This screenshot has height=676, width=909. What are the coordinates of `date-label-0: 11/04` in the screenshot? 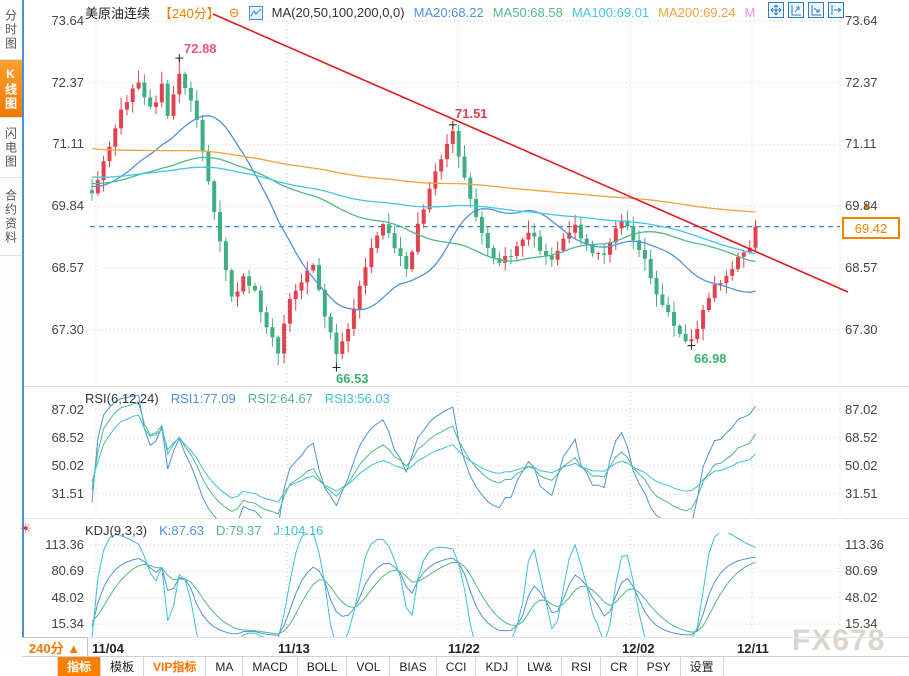 It's located at (108, 648).